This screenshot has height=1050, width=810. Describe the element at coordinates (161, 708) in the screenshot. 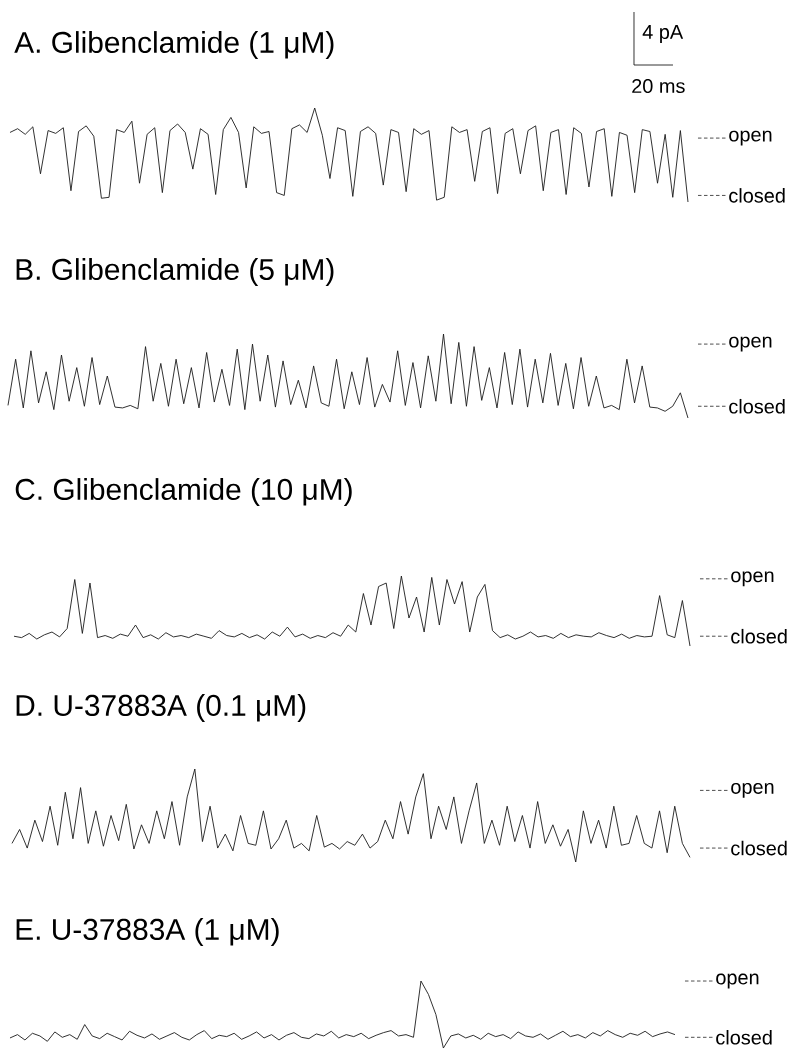

I see `chart-title: D. U-37883A (0.1 μM)` at that location.